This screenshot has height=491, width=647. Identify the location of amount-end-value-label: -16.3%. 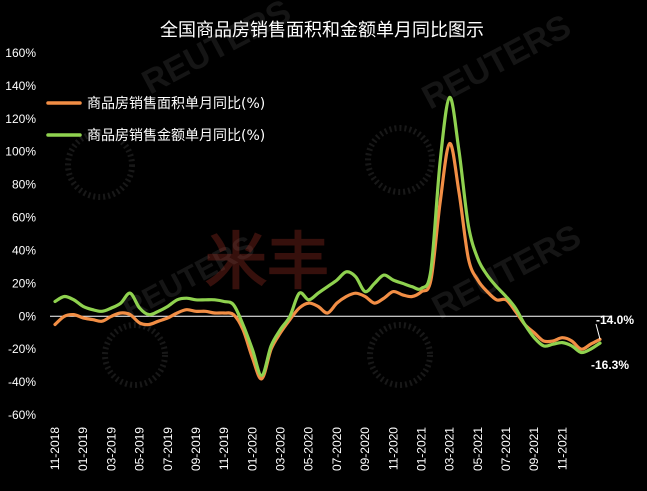
(610, 365).